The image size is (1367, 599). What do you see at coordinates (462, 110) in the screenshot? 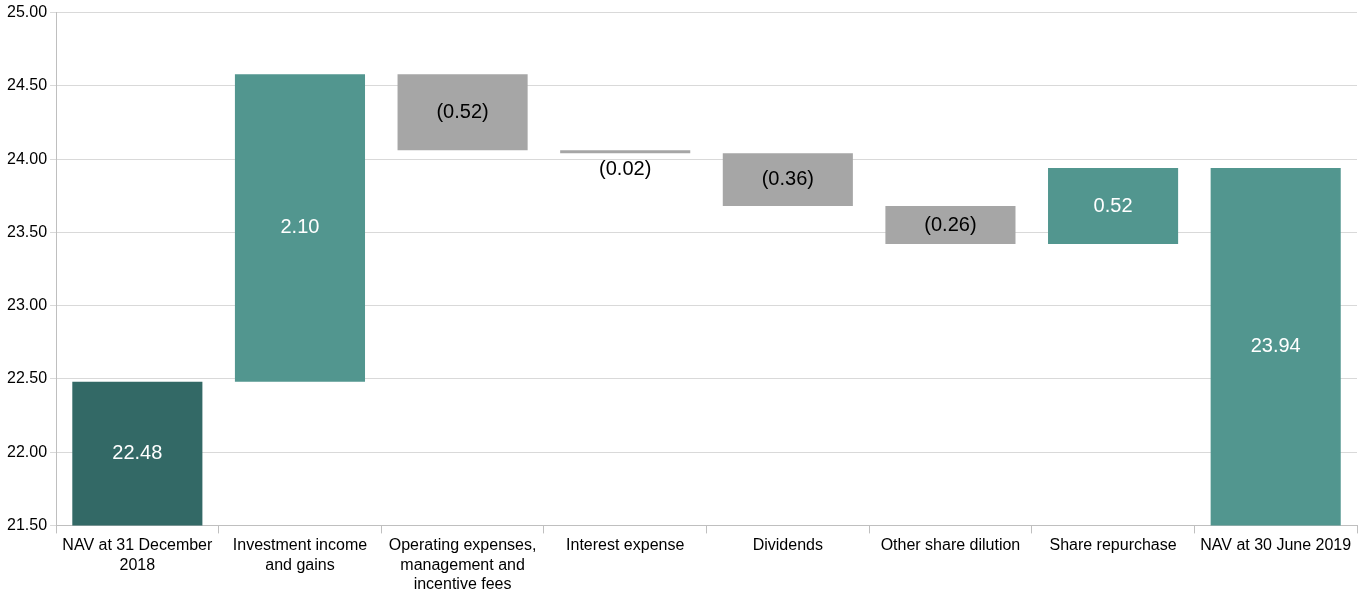
I see `data-label: (0.52)` at bounding box center [462, 110].